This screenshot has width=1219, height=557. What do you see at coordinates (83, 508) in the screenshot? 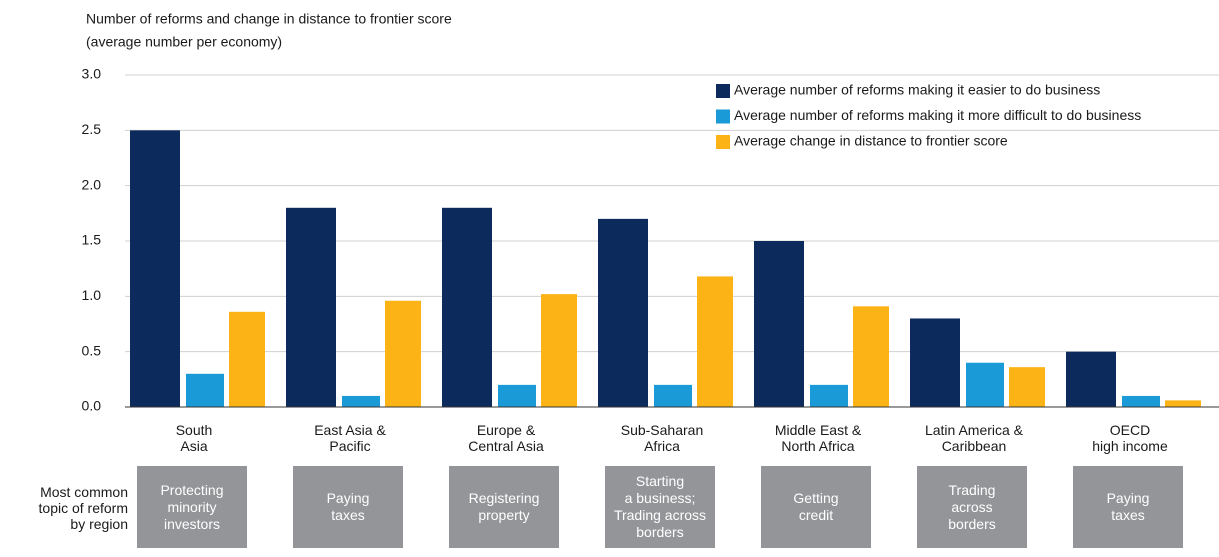
I see `topic-label: Most common topic of reform by region` at bounding box center [83, 508].